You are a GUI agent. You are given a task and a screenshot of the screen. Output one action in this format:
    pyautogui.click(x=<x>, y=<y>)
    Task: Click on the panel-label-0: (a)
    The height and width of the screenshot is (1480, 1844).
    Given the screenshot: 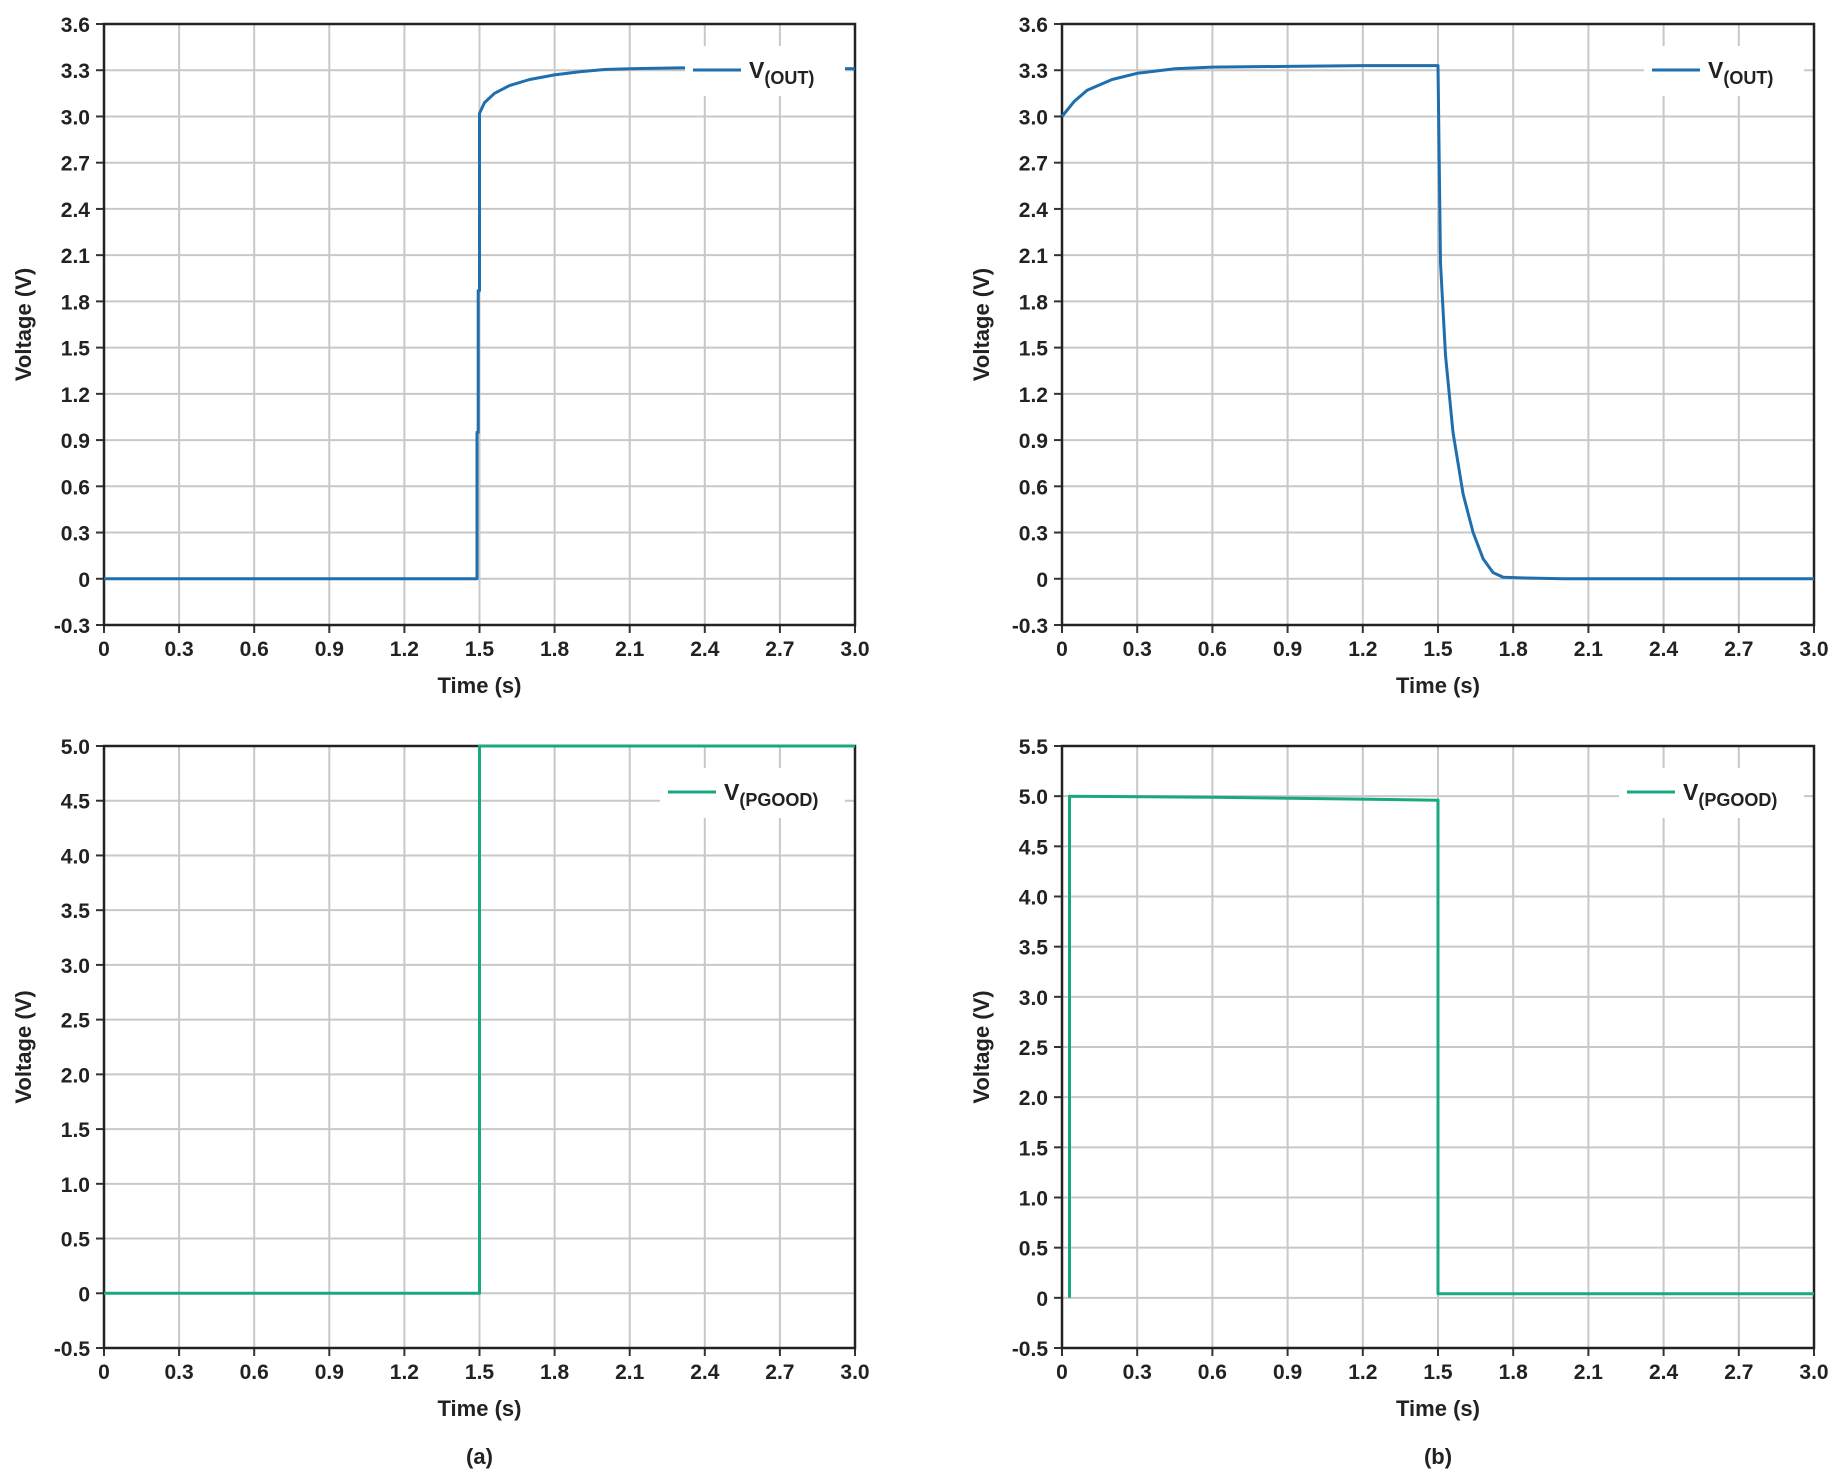 What is the action you would take?
    pyautogui.click(x=479, y=1456)
    